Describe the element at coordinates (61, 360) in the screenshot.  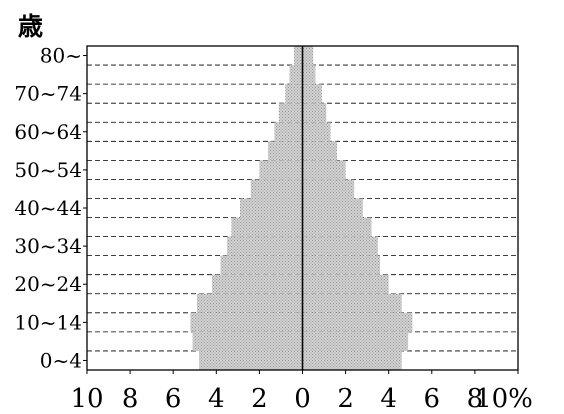
I see `y-tick-label: 0~4` at that location.